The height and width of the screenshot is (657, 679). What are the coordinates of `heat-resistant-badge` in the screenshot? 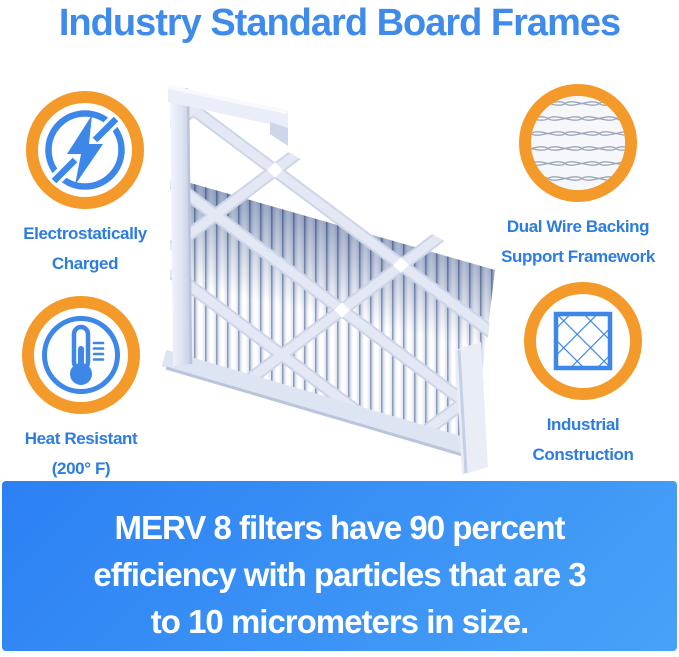 It's located at (81, 355).